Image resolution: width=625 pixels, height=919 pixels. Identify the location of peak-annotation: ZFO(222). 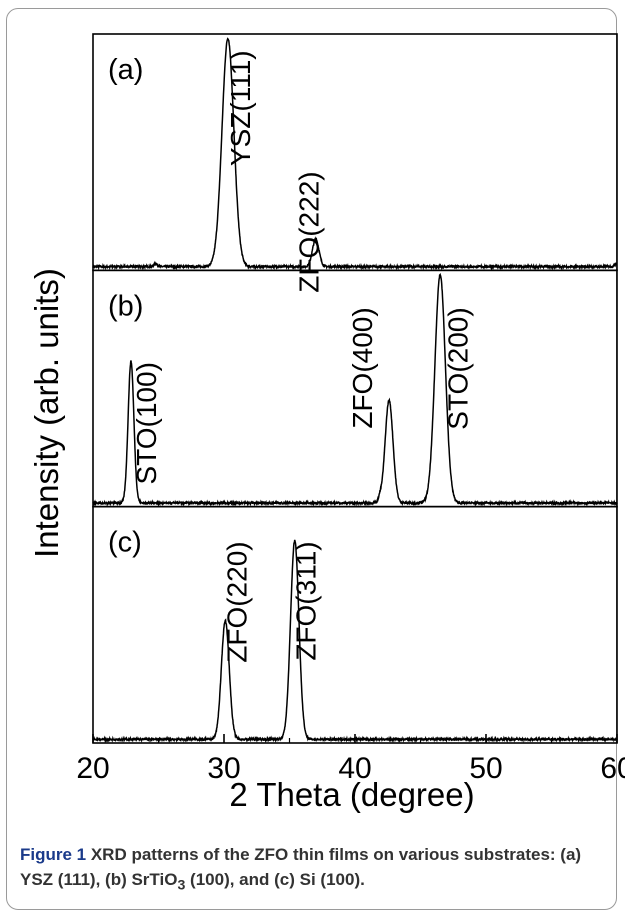
(308, 231).